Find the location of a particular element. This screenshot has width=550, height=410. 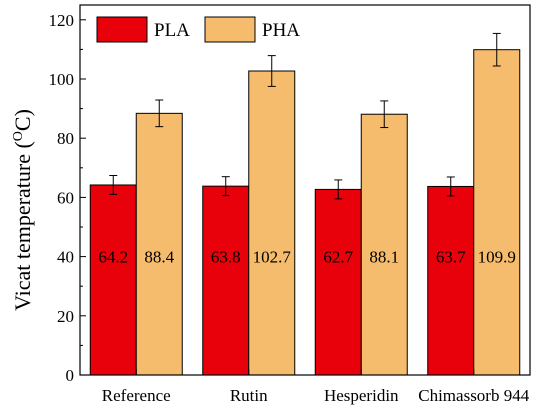

y-tick-label-100: 100 is located at coordinates (62, 79).